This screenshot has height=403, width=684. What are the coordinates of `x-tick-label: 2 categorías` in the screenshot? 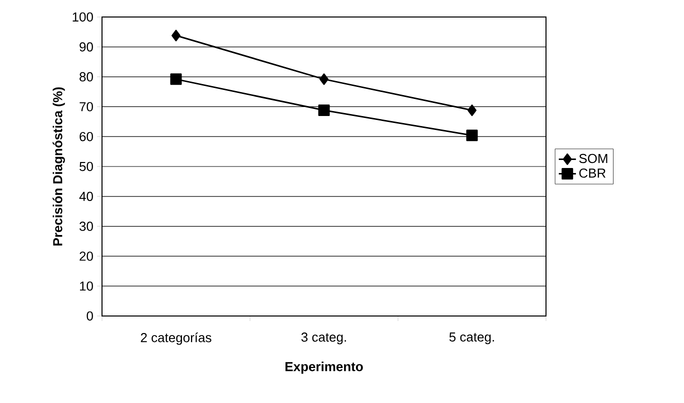 It's located at (176, 338).